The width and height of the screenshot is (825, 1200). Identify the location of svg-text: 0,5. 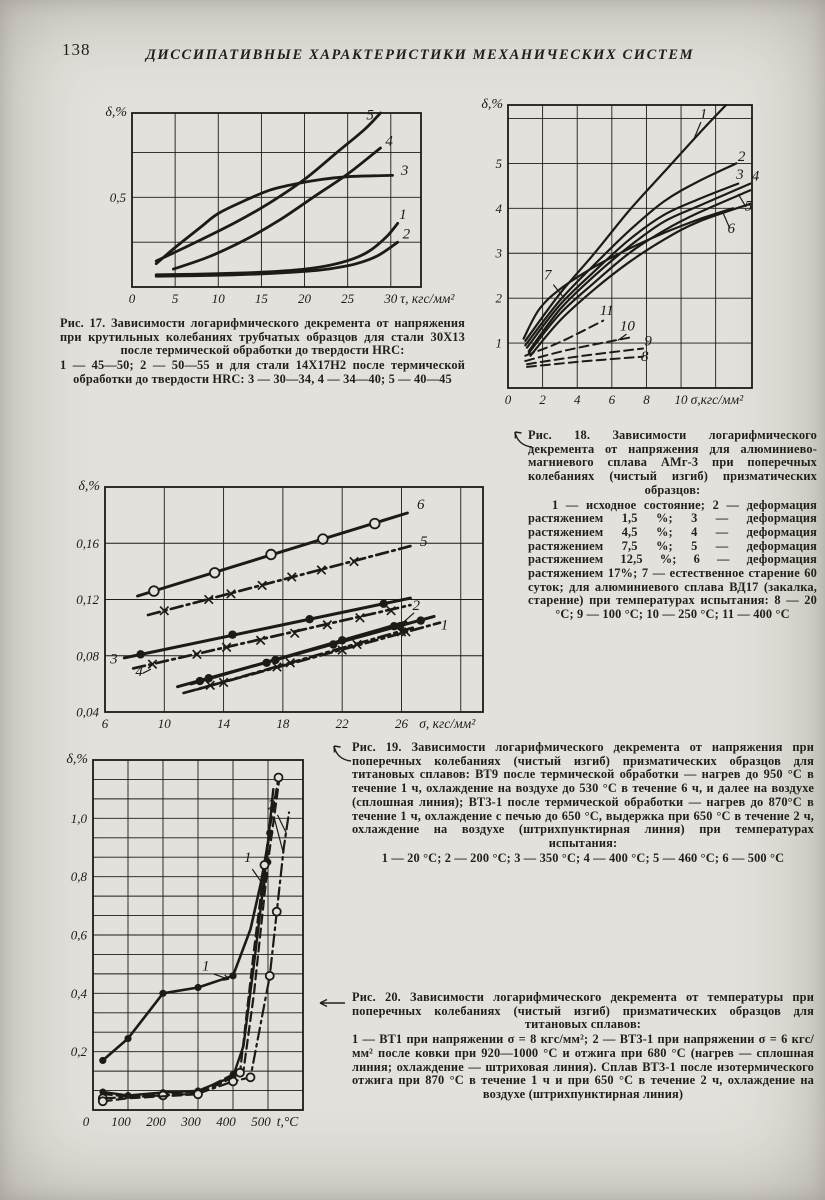
(118, 197).